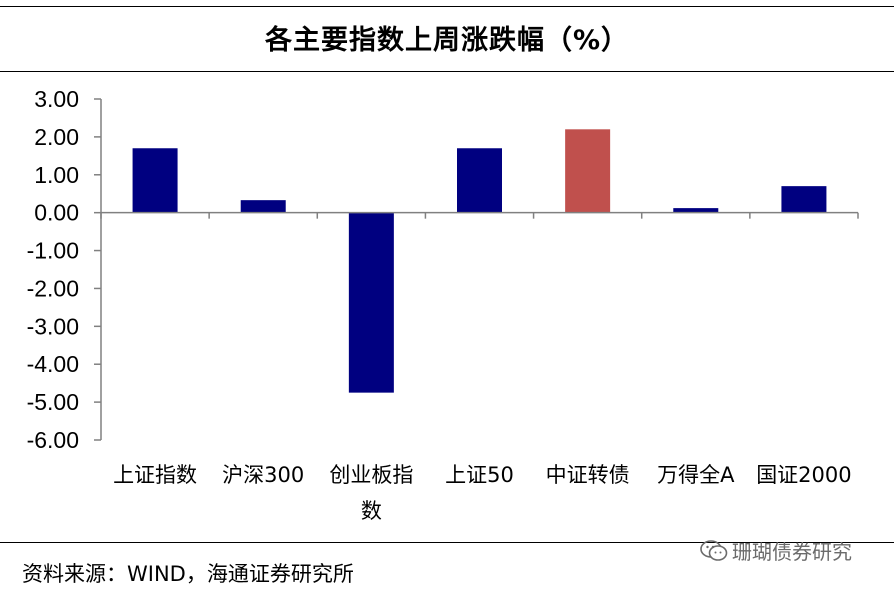  Describe the element at coordinates (792, 552) in the screenshot. I see `watermark-text: 珊瑚债券研究` at that location.